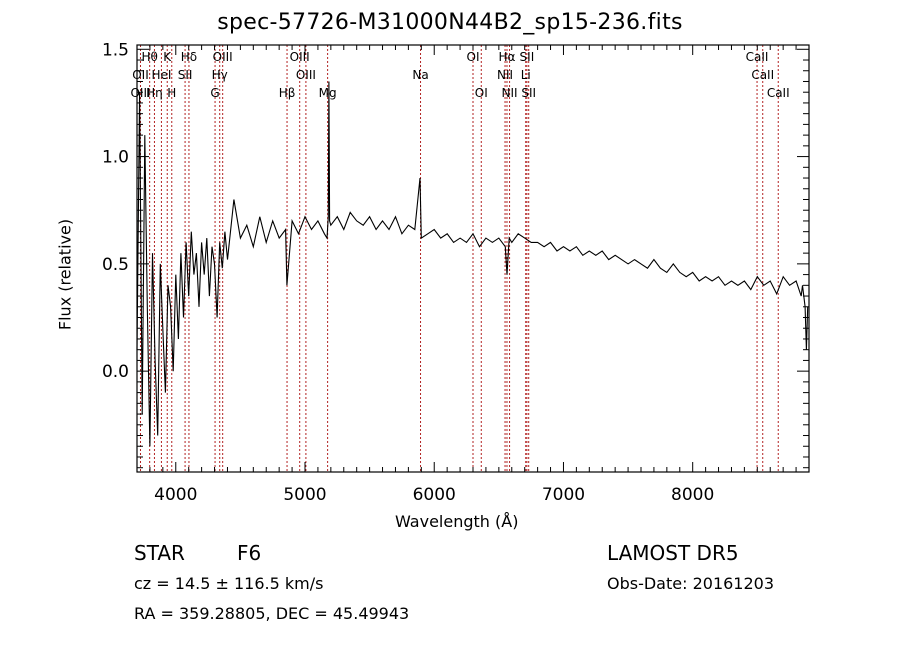 The image size is (900, 649). I want to click on redshift-cz: cz = 14.5 ± 116.5 km/s, so click(229, 583).